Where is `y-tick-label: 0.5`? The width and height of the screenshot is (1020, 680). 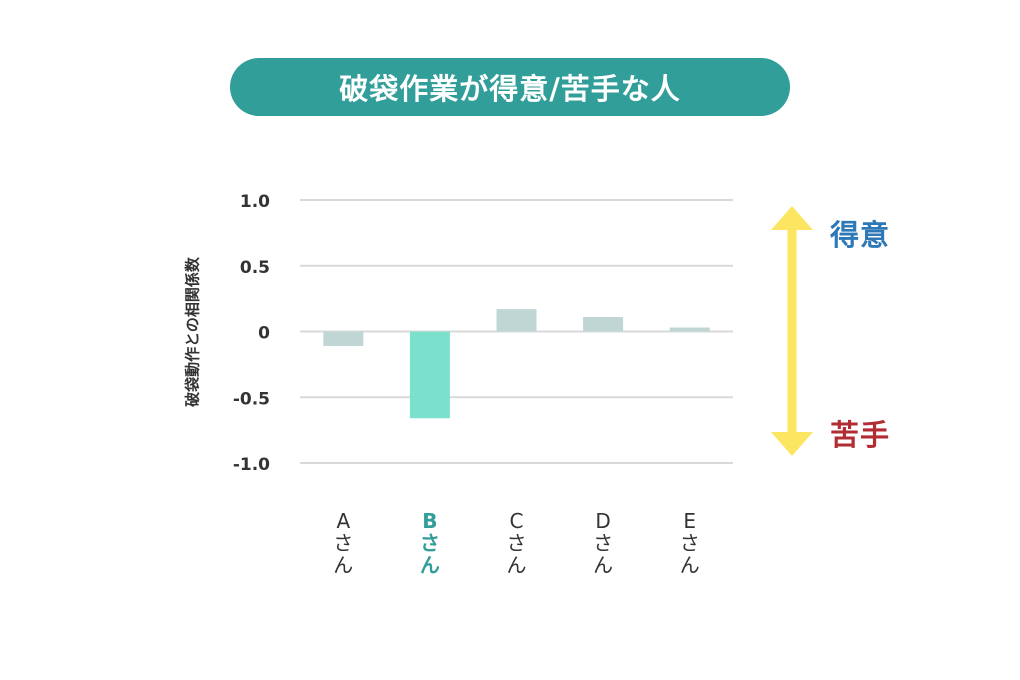 y-tick-label: 0.5 is located at coordinates (255, 268).